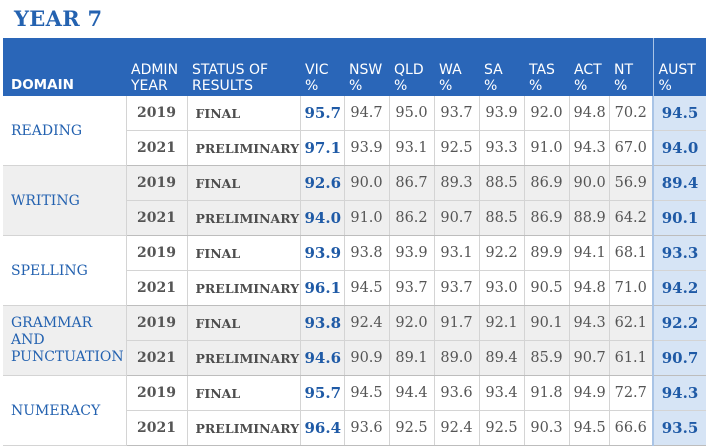 Image resolution: width=709 pixels, height=446 pixels. What do you see at coordinates (243, 67) in the screenshot?
I see `header-status: STATUS OF RESULTS` at bounding box center [243, 67].